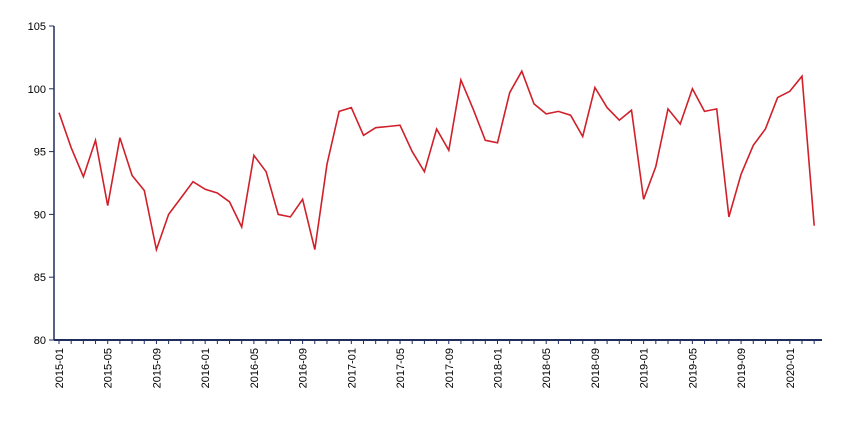 The image size is (866, 421). I want to click on y-tick-label: 95, so click(40, 153).